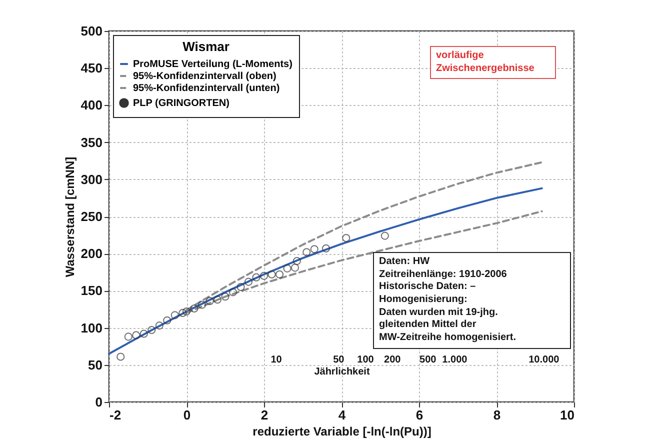 The height and width of the screenshot is (446, 649). What do you see at coordinates (276, 360) in the screenshot?
I see `x2-tick-label: 10` at bounding box center [276, 360].